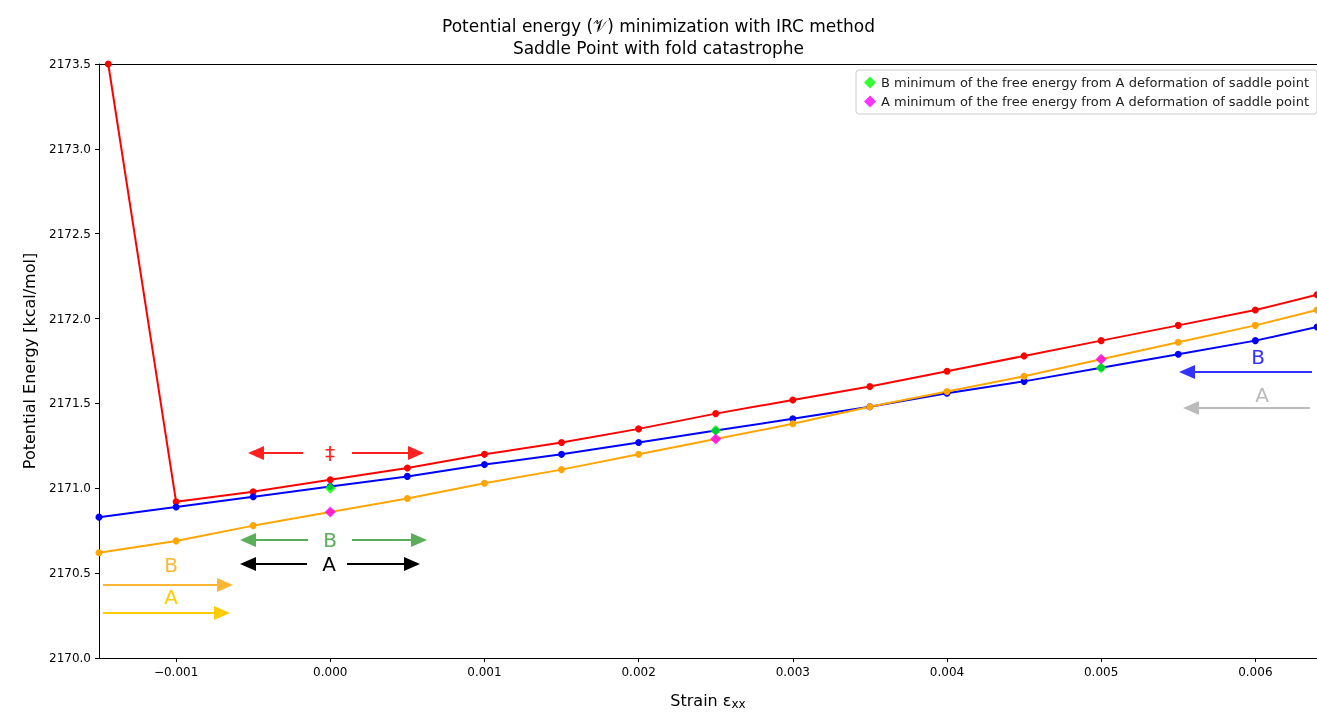 The image size is (1317, 715). What do you see at coordinates (484, 672) in the screenshot?
I see `x-tick-label: 0.001` at bounding box center [484, 672].